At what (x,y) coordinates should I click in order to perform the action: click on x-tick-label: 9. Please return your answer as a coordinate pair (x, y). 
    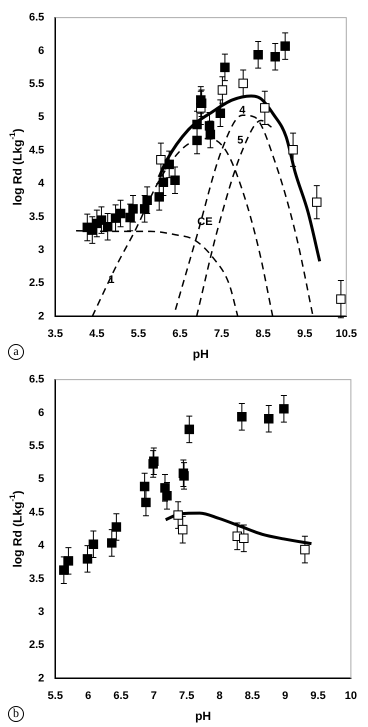
    Looking at the image, I should click on (285, 696).